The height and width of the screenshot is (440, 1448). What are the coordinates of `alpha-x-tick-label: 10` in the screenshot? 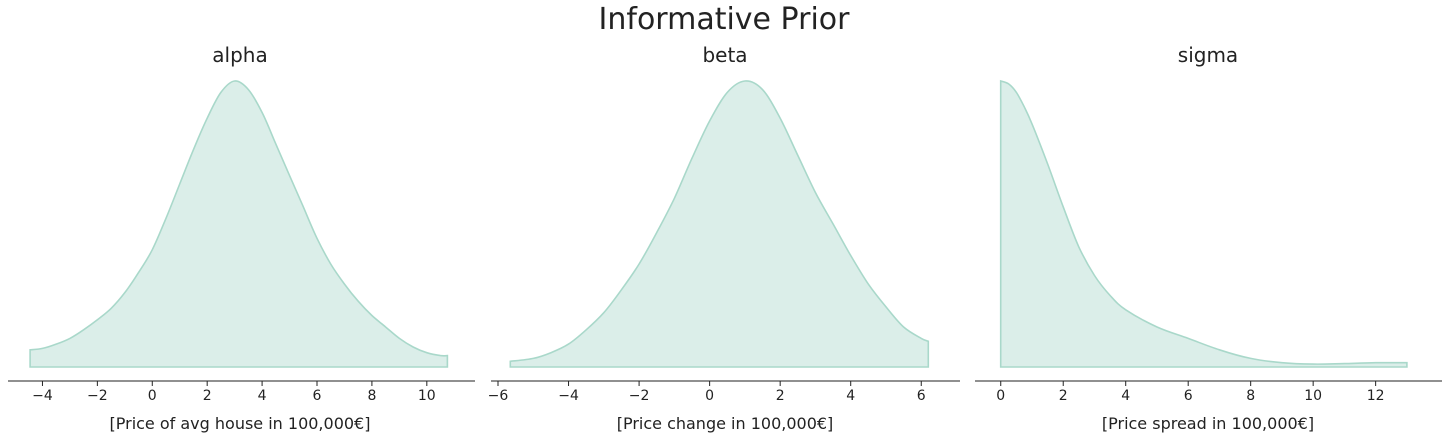 It's located at (427, 396).